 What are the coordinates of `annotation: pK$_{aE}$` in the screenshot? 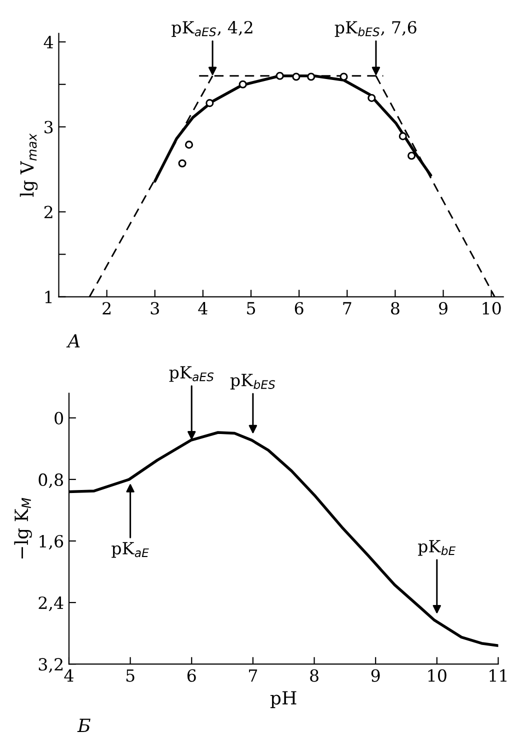 It's located at (130, 550).